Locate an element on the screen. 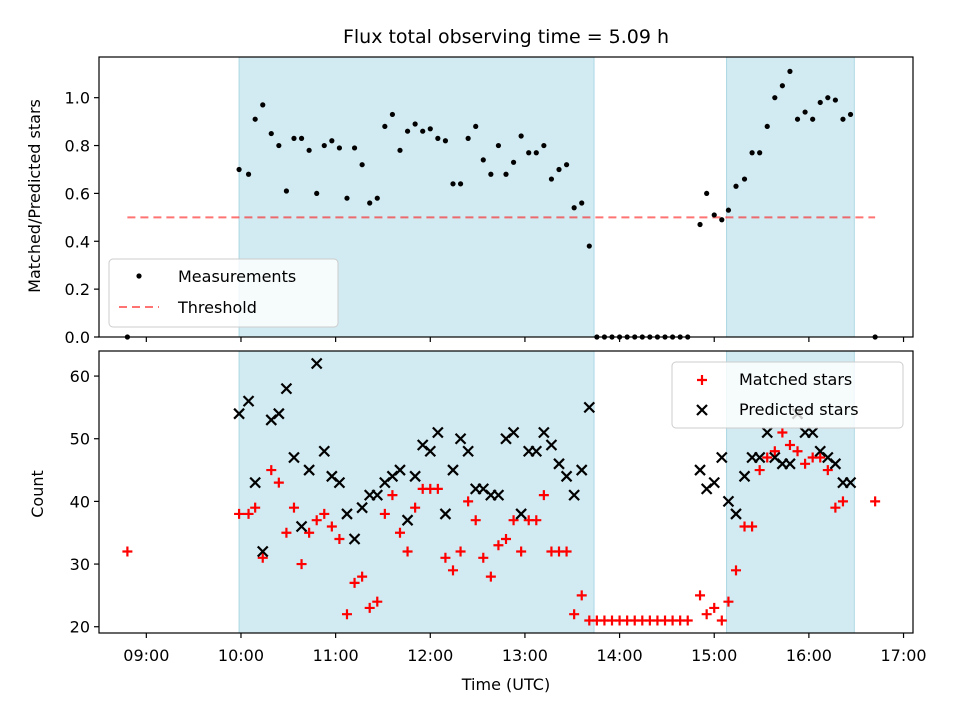  bottom-y-tick-label-3: 50 is located at coordinates (80, 439).